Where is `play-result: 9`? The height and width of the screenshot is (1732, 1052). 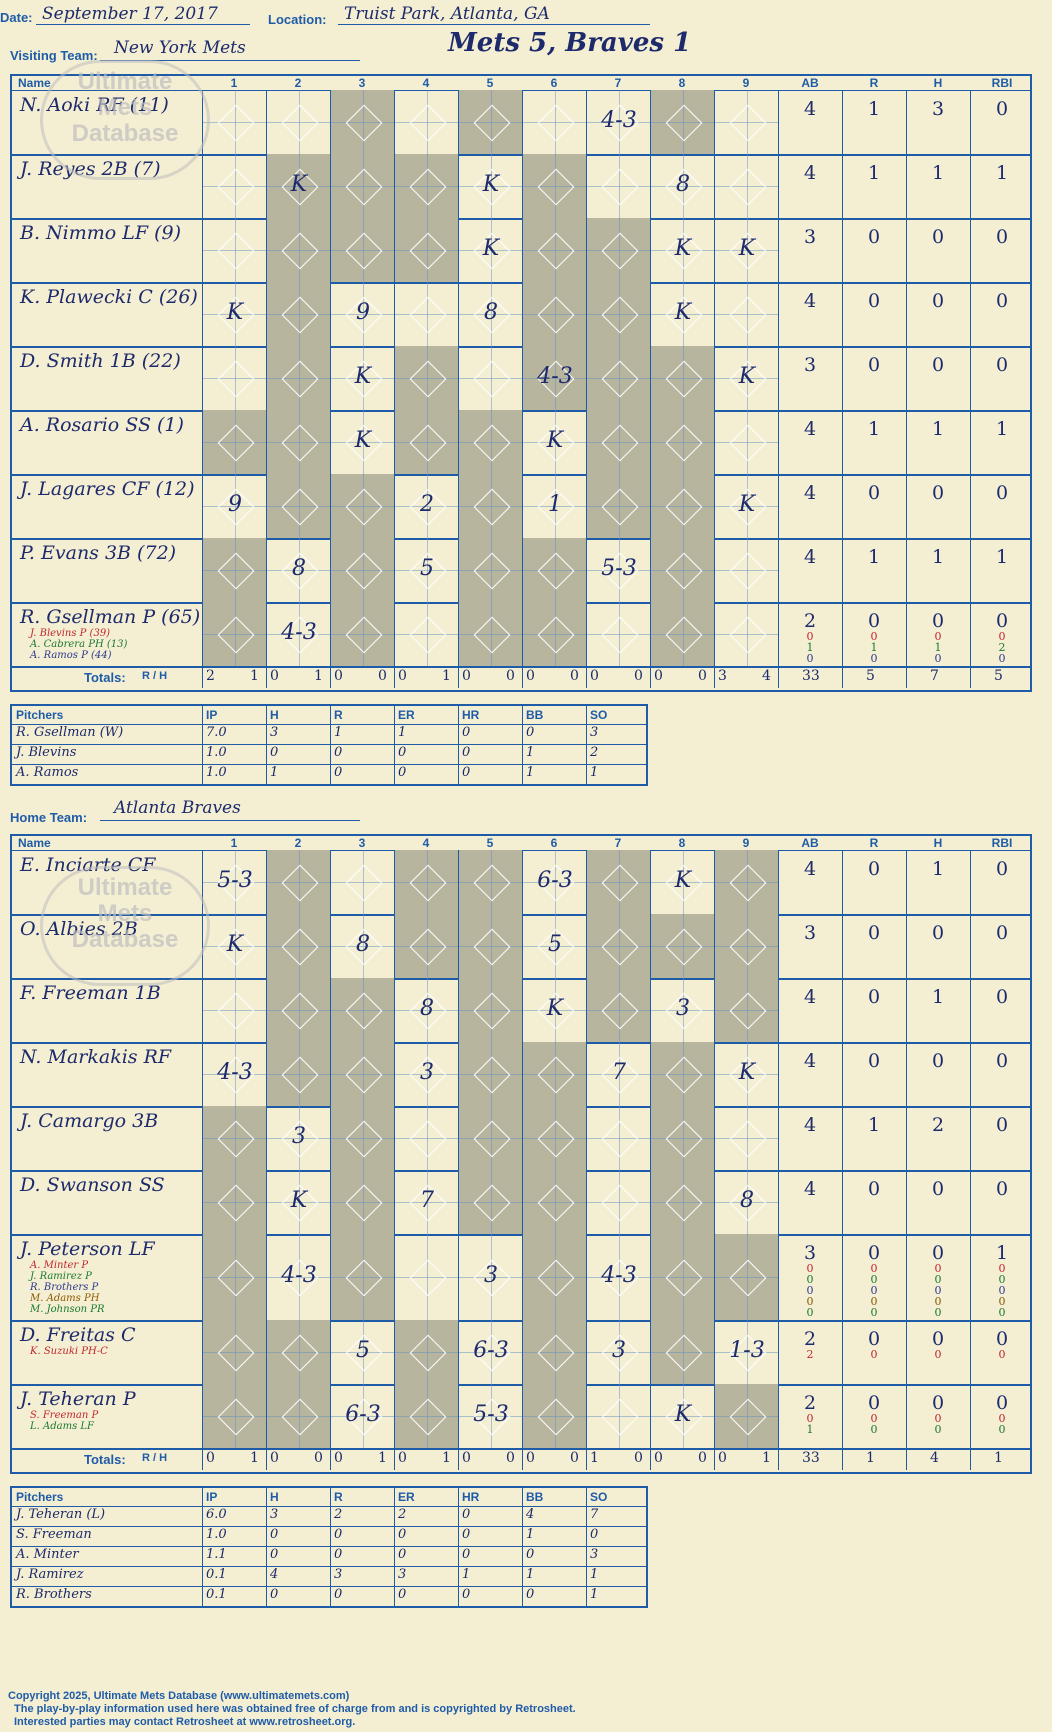
play-result: 9 is located at coordinates (363, 312).